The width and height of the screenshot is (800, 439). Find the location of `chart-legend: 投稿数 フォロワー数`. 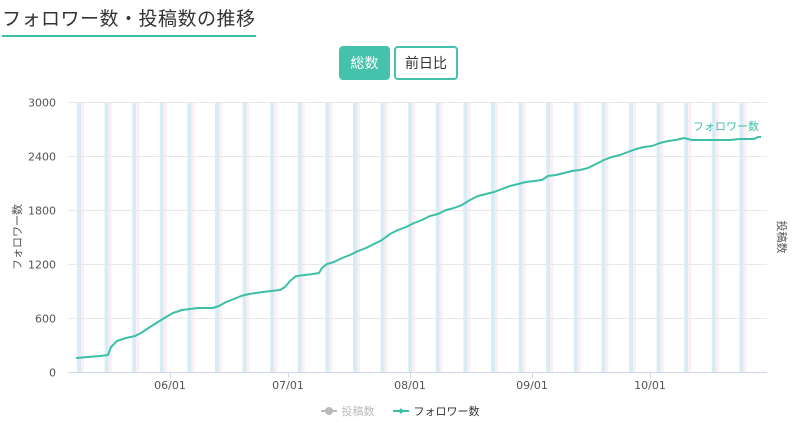

chart-legend: 投稿数 フォロワー数 is located at coordinates (400, 411).